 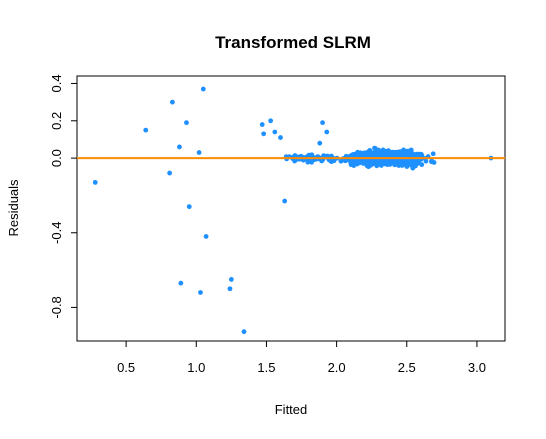 What do you see at coordinates (56, 307) in the screenshot?
I see `y-tick-label: -0.8` at bounding box center [56, 307].